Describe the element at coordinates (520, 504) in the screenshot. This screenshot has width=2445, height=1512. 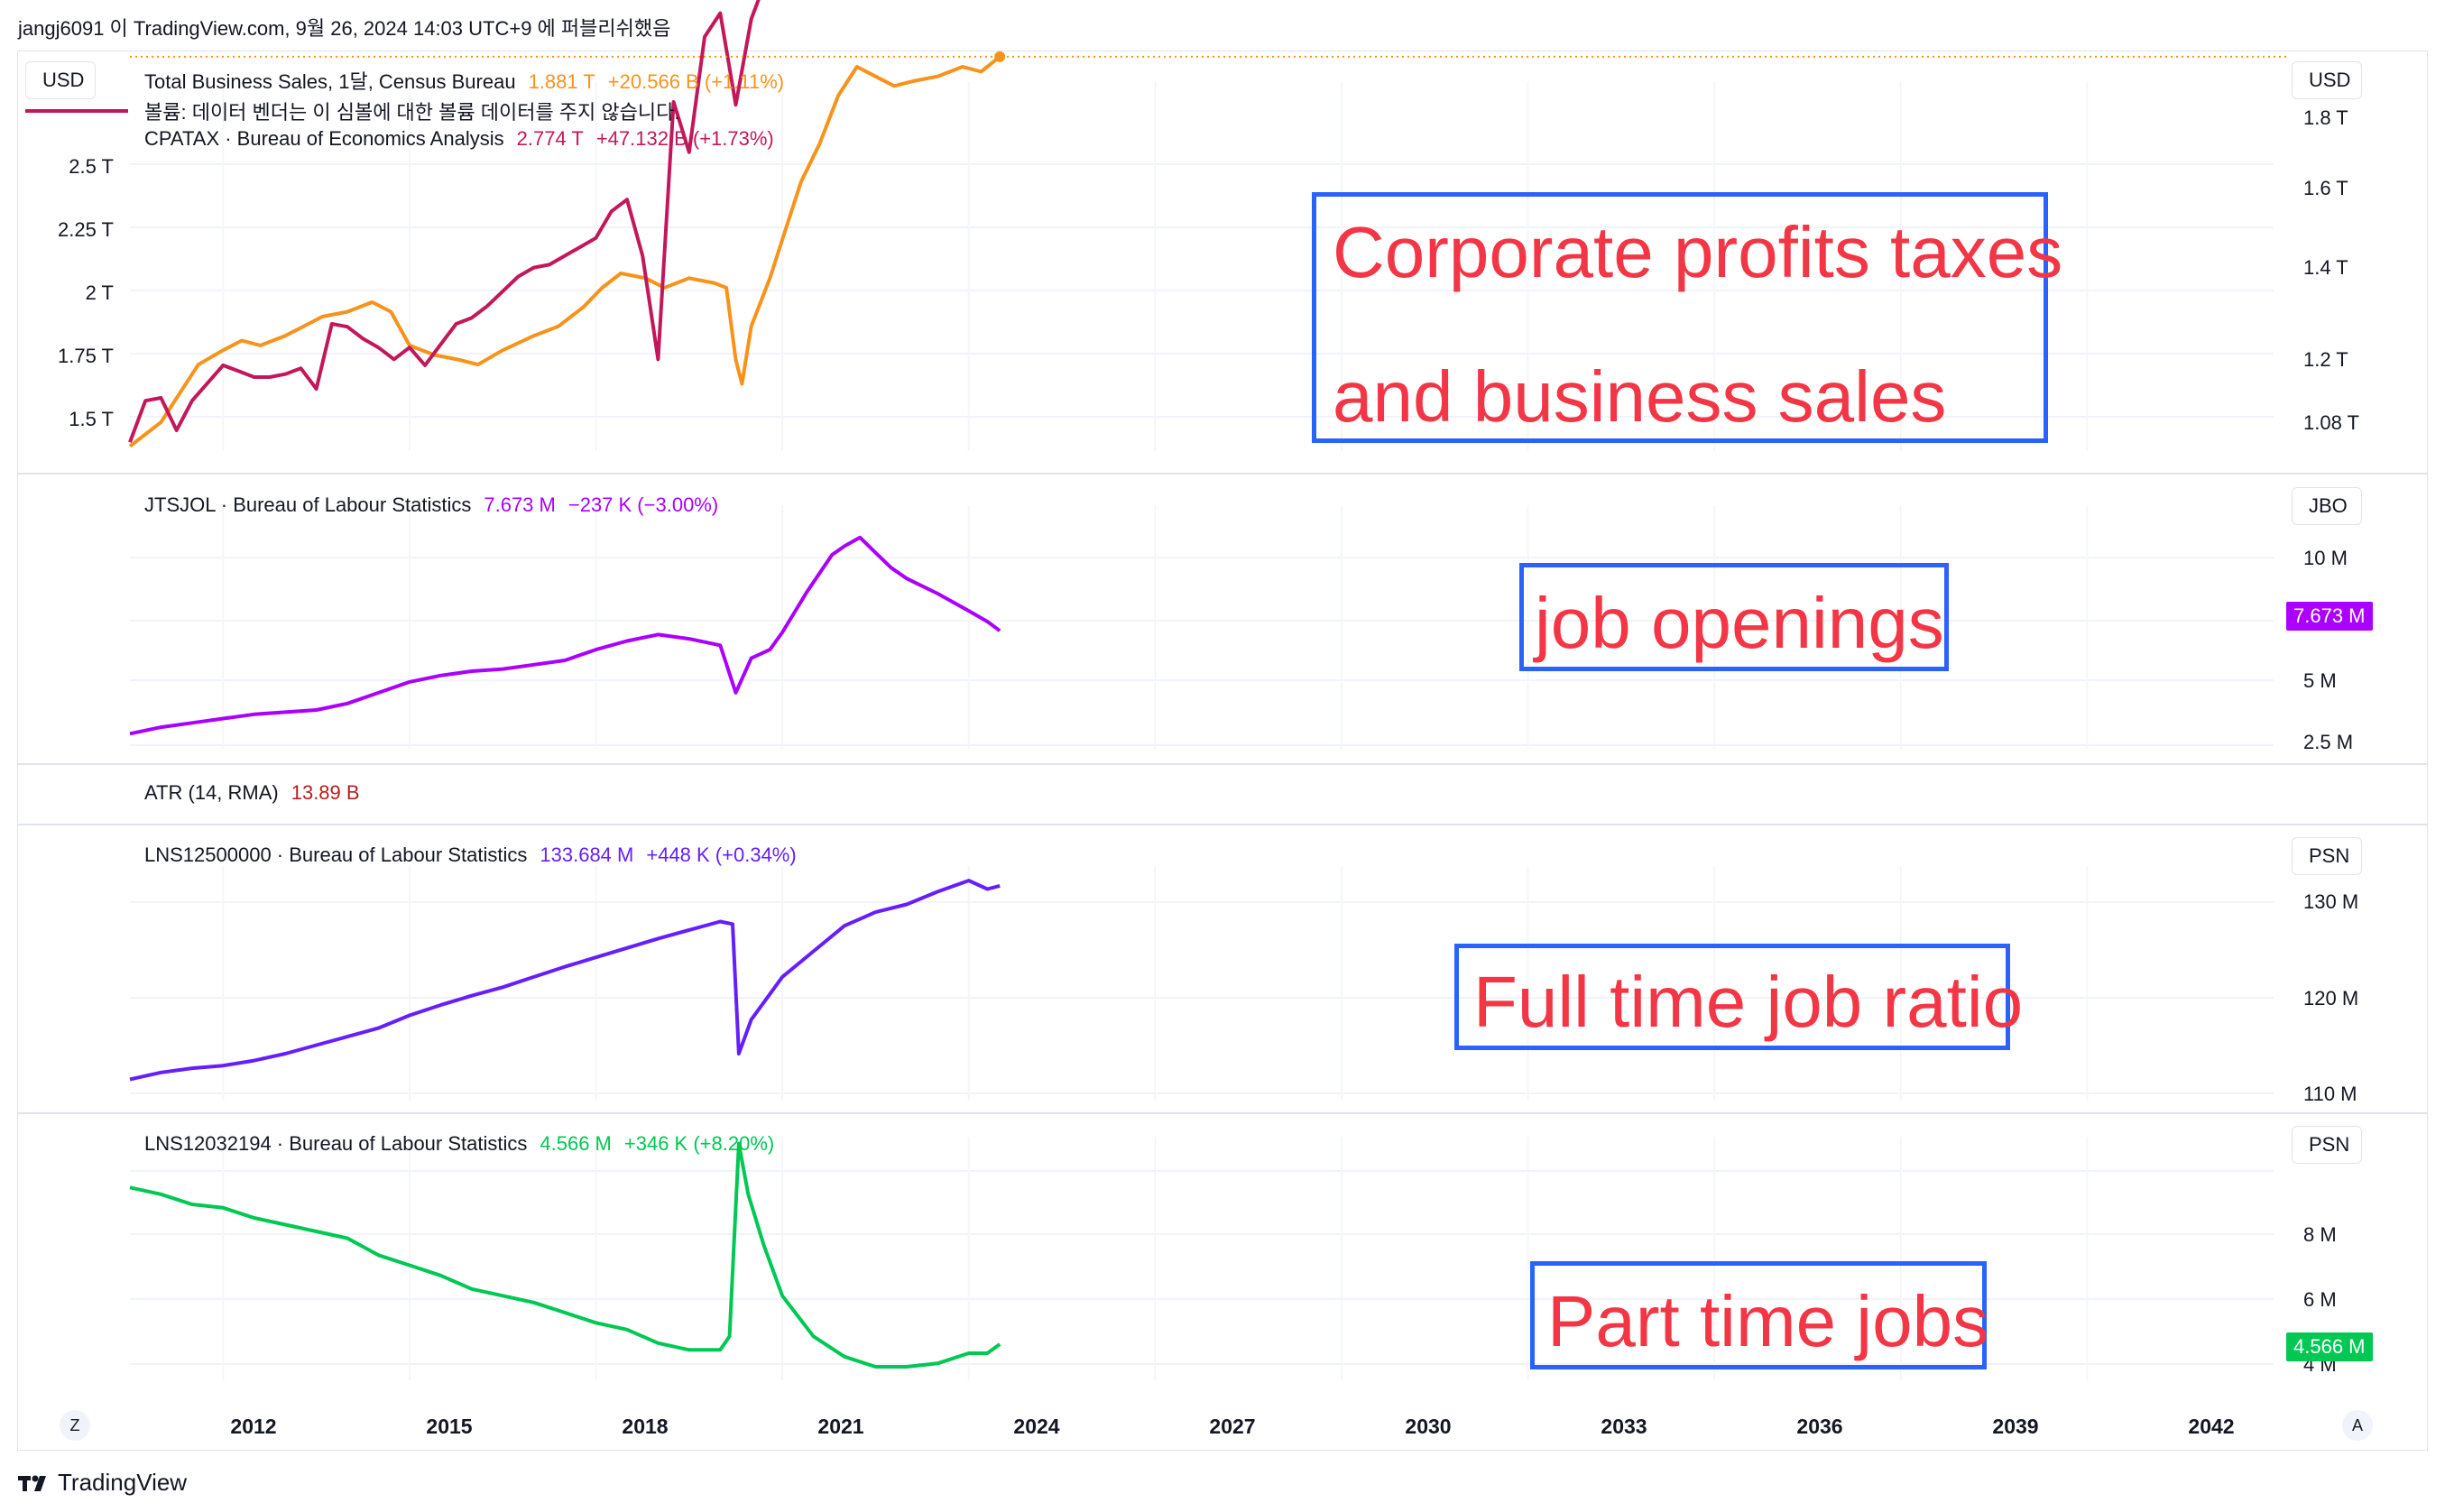
I see `legend-series-value: 7.673 M` at that location.